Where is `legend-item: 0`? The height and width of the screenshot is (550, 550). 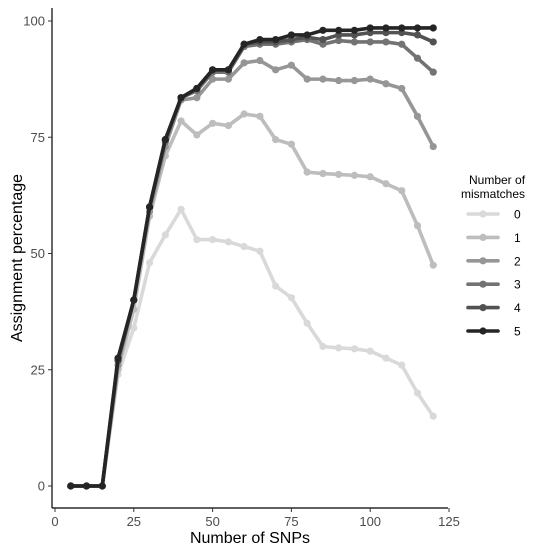 legend-item: 0 is located at coordinates (493, 215).